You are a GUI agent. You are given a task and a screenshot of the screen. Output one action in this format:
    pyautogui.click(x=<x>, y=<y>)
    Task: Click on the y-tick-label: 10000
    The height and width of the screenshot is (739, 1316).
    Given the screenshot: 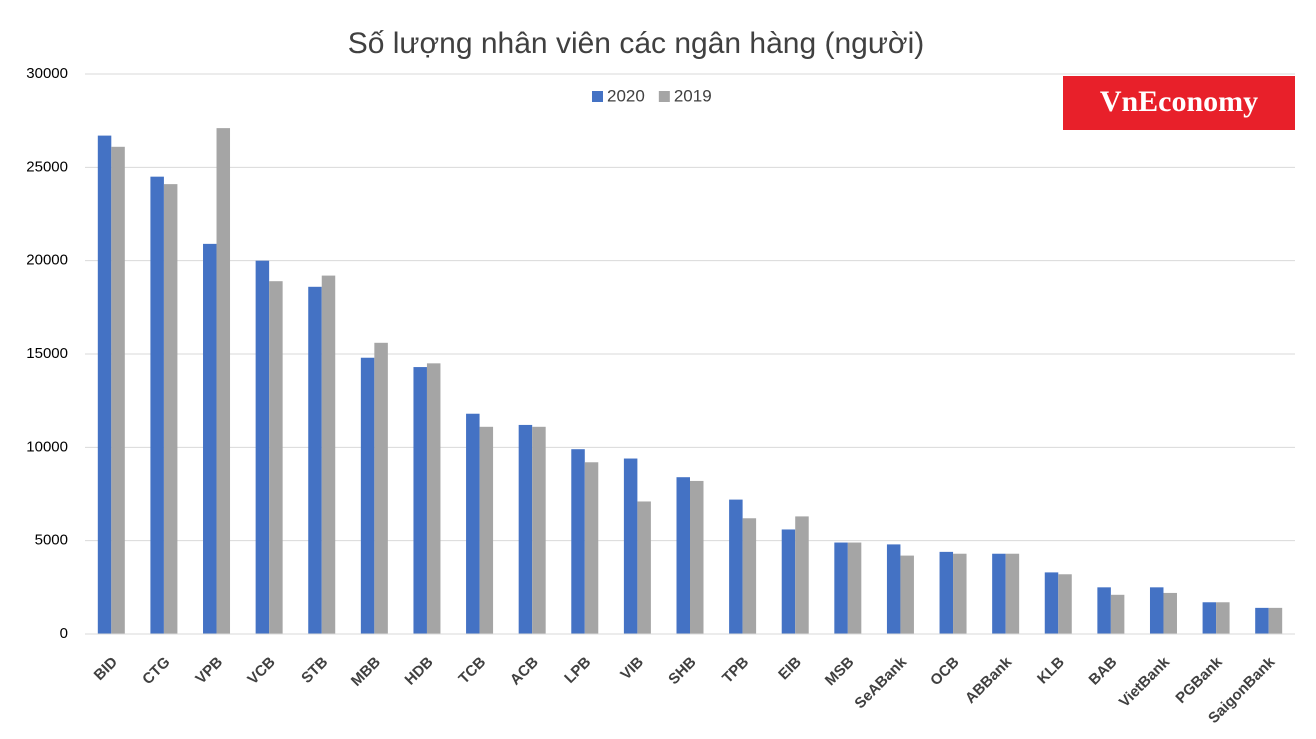 What is the action you would take?
    pyautogui.click(x=47, y=446)
    